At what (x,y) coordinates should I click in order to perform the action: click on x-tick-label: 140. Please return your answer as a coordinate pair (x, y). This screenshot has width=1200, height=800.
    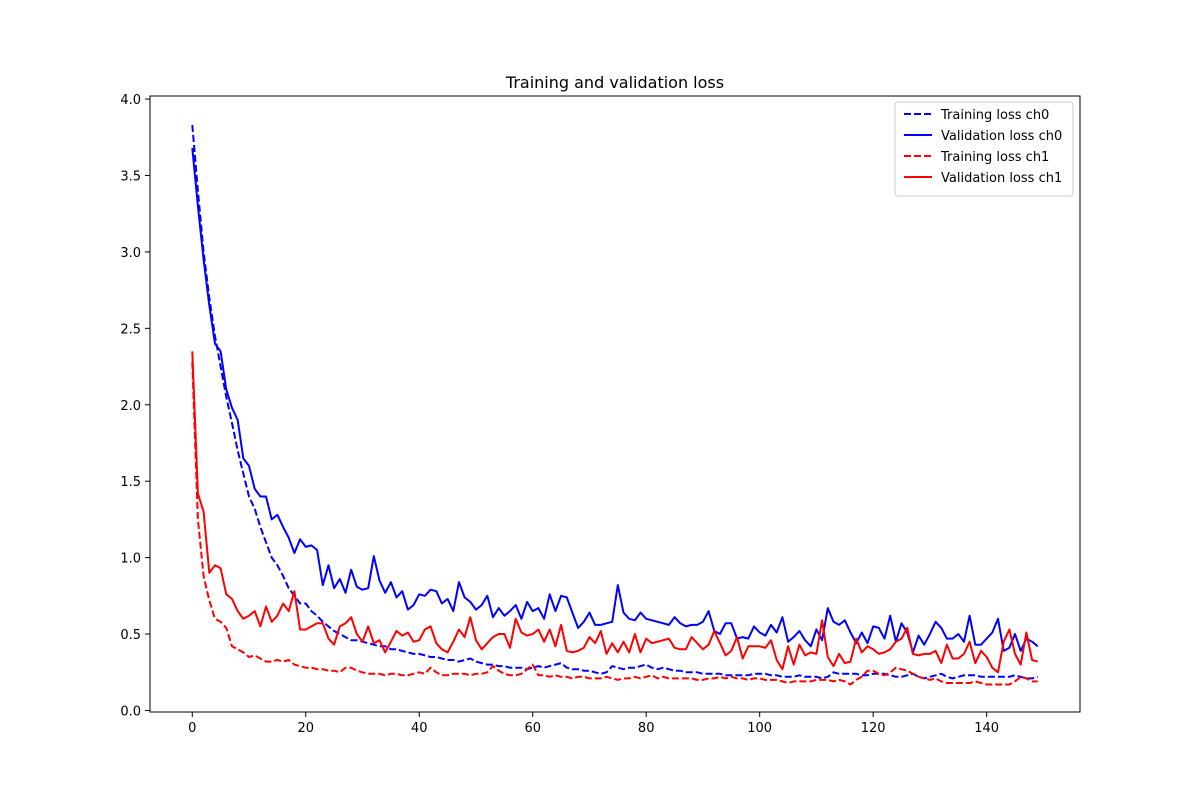
    Looking at the image, I should click on (986, 728).